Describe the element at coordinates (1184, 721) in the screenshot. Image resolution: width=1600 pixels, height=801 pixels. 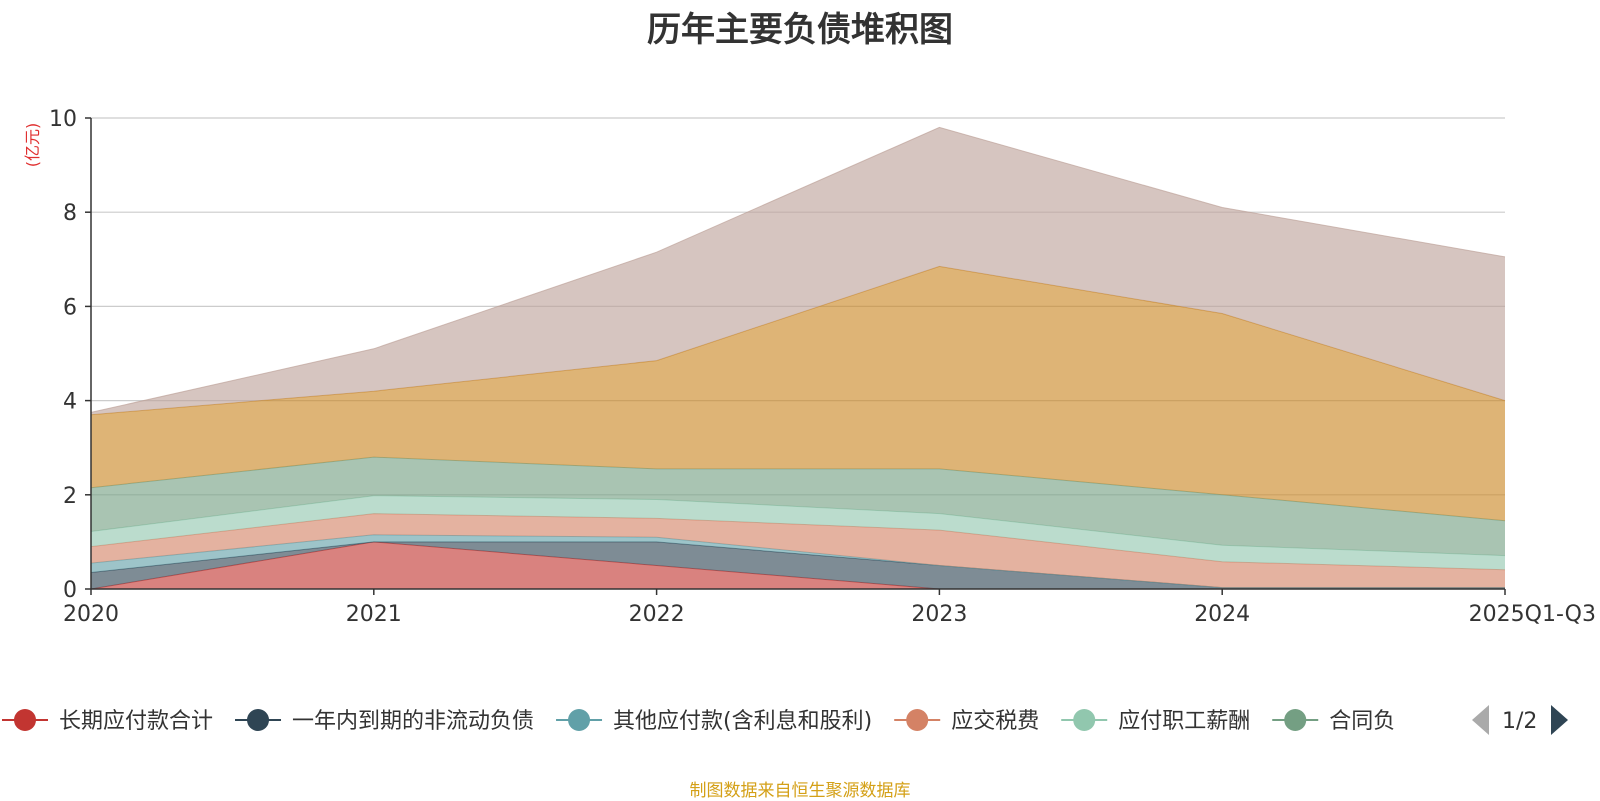
I see `legend-label: 应付职工薪酬` at that location.